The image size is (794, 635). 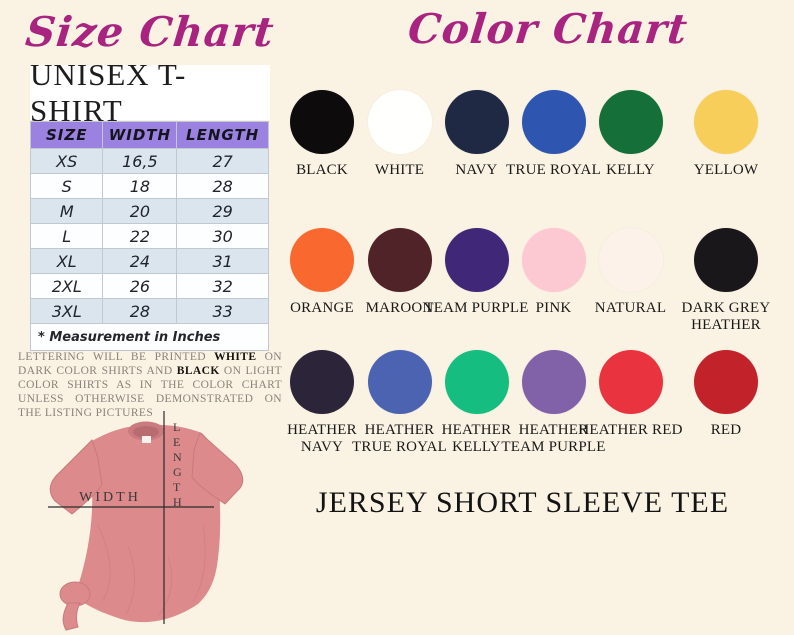 I want to click on length-label: LENGTH, so click(x=177, y=464).